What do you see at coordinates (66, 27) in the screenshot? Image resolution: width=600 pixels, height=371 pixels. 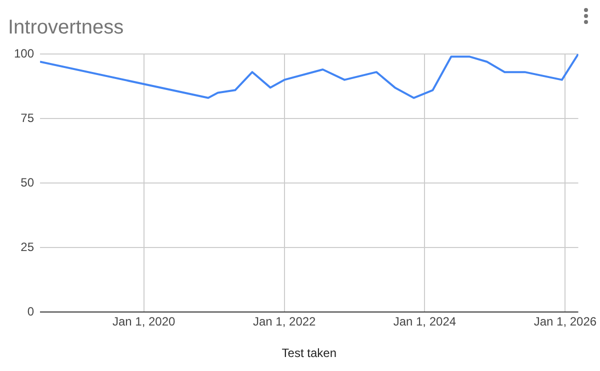 I see `chart-title: Introvertness` at bounding box center [66, 27].